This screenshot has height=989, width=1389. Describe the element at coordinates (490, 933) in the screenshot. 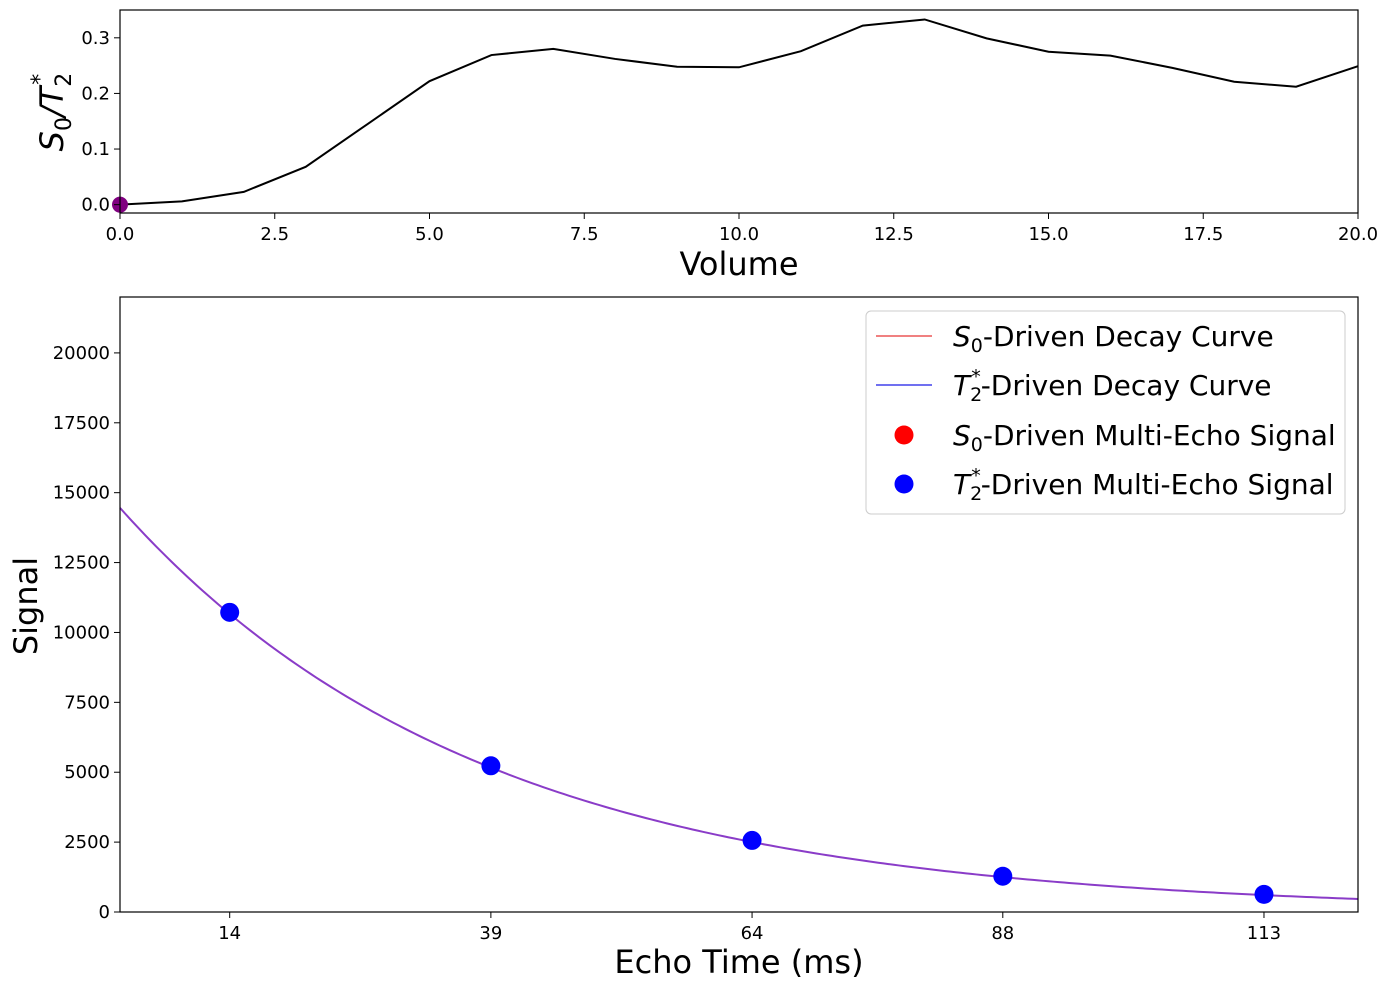

I see `bottom-x-tick-label: 39` at that location.